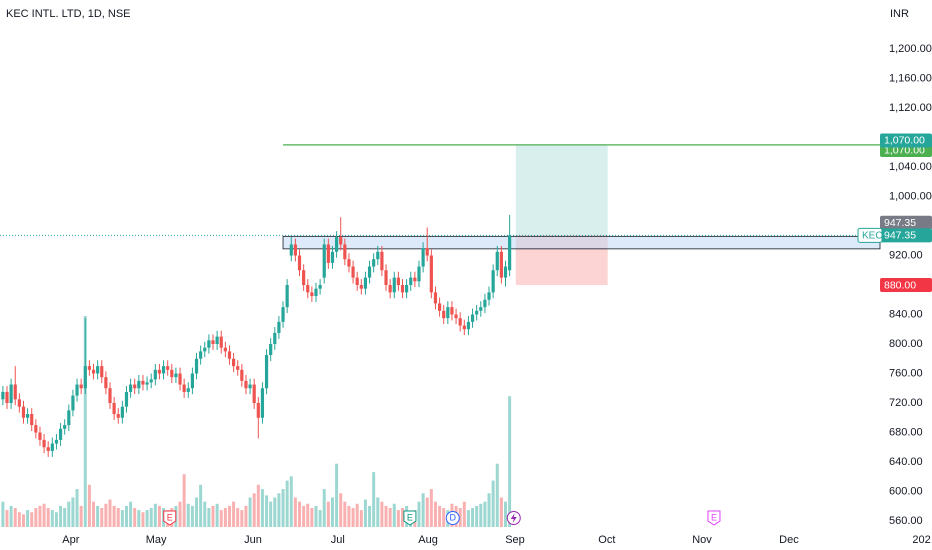 Image resolution: width=932 pixels, height=550 pixels. What do you see at coordinates (428, 540) in the screenshot?
I see `x-tick-label: Aug` at bounding box center [428, 540].